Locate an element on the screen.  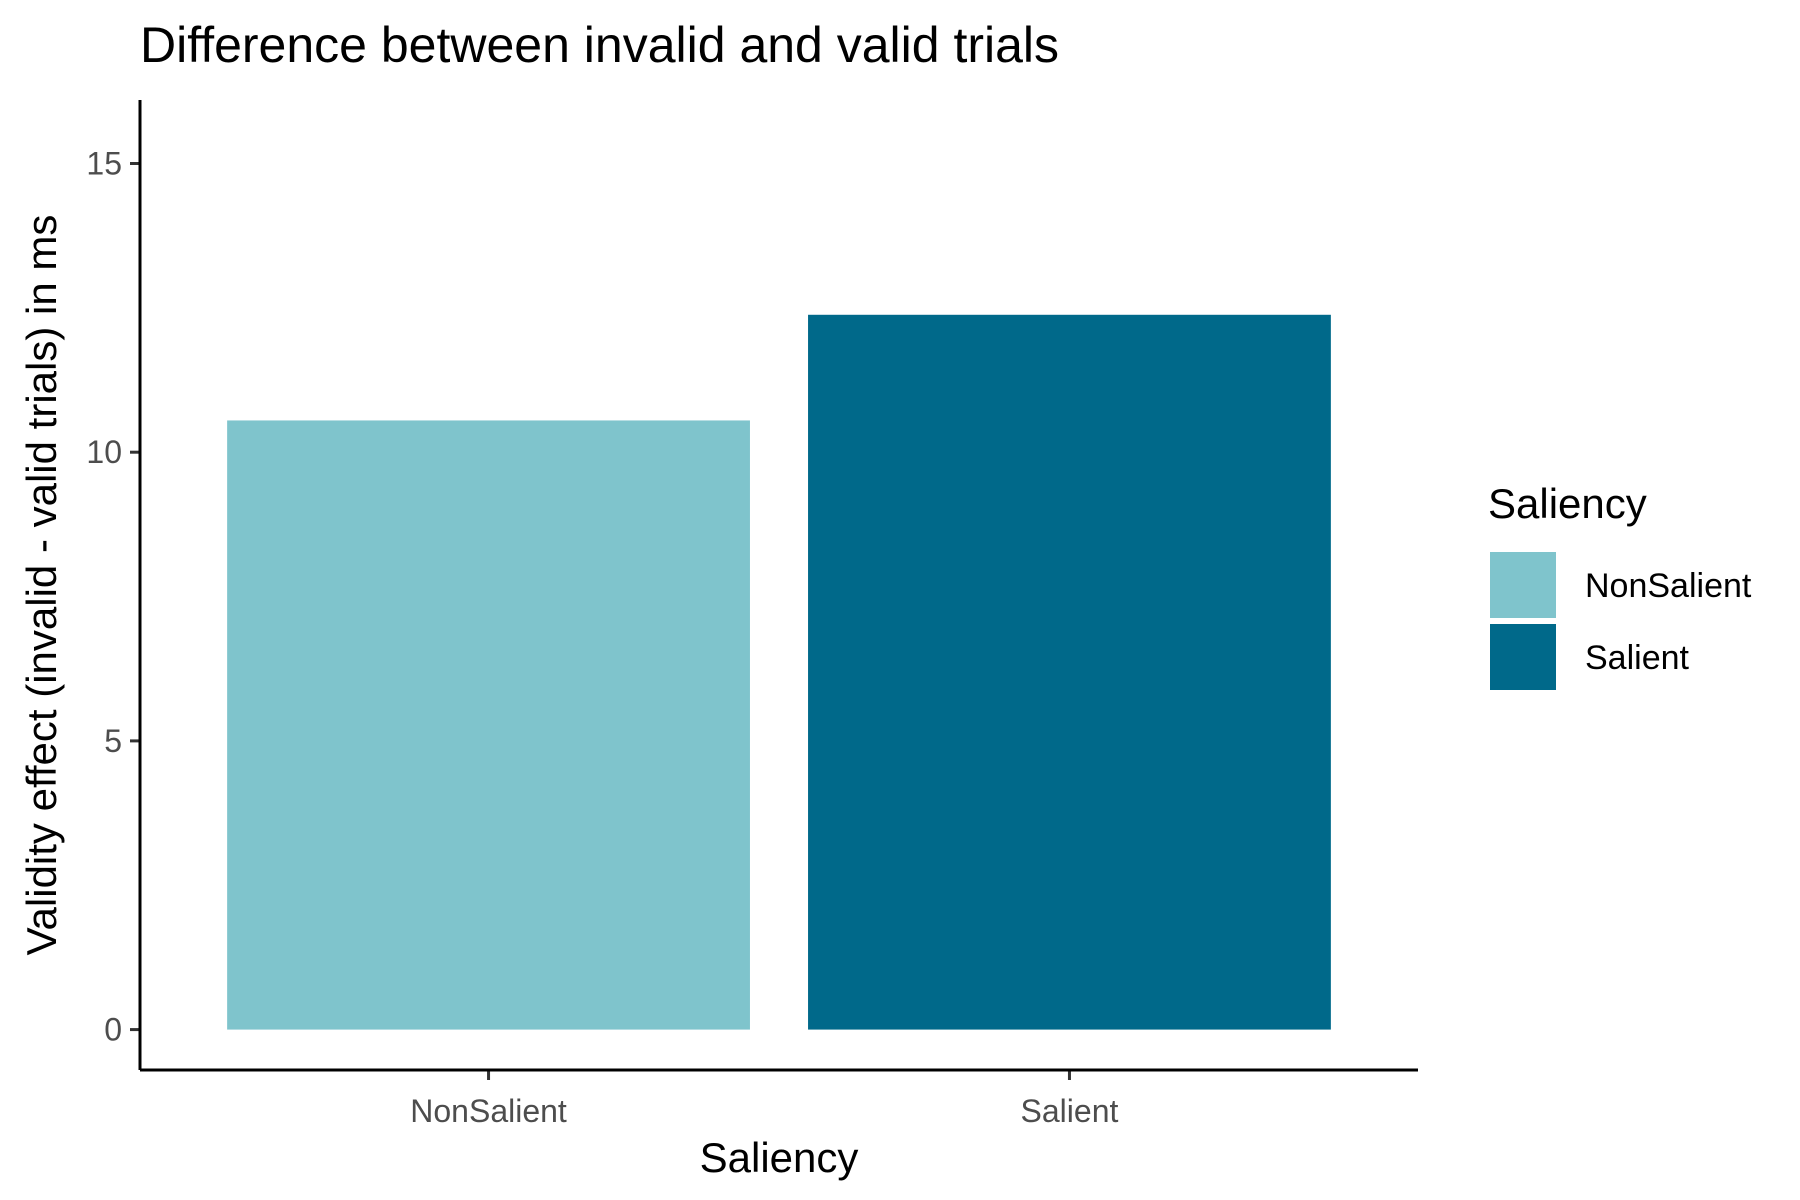
y-tick-label: 0 is located at coordinates (113, 1030).